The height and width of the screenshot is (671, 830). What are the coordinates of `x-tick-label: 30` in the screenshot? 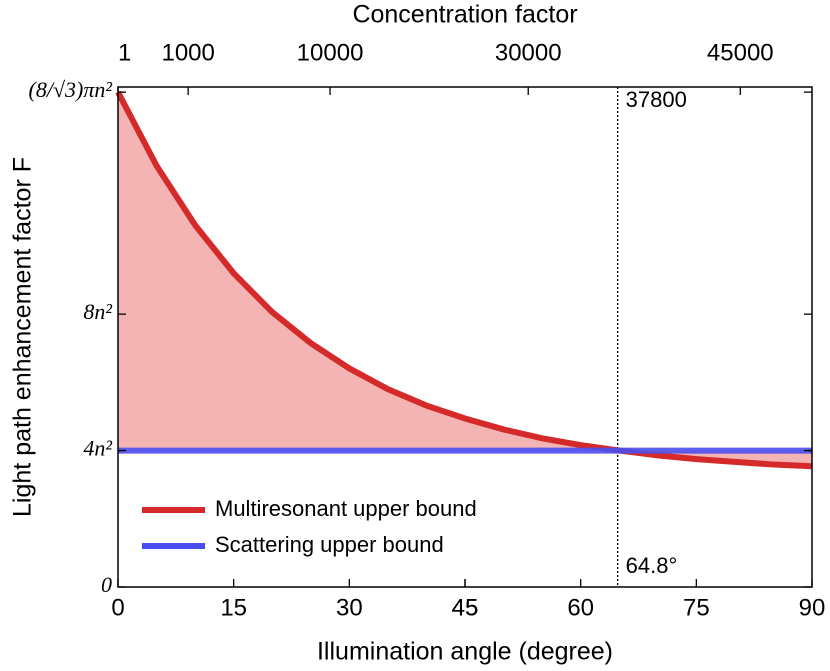 It's located at (349, 607).